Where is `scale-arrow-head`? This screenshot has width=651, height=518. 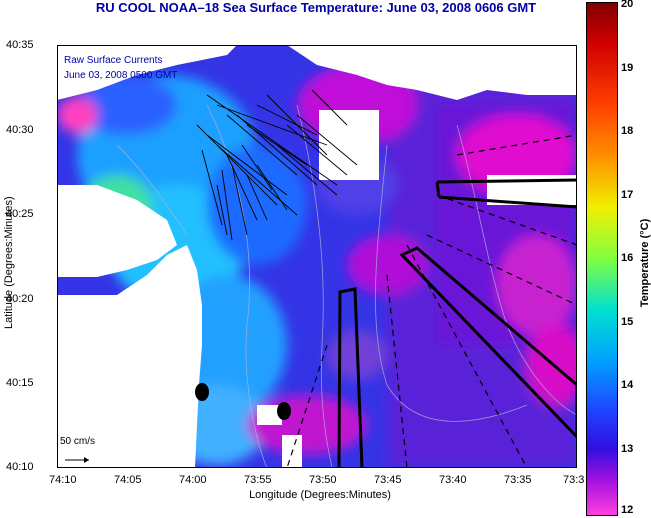 scale-arrow-head is located at coordinates (86, 460).